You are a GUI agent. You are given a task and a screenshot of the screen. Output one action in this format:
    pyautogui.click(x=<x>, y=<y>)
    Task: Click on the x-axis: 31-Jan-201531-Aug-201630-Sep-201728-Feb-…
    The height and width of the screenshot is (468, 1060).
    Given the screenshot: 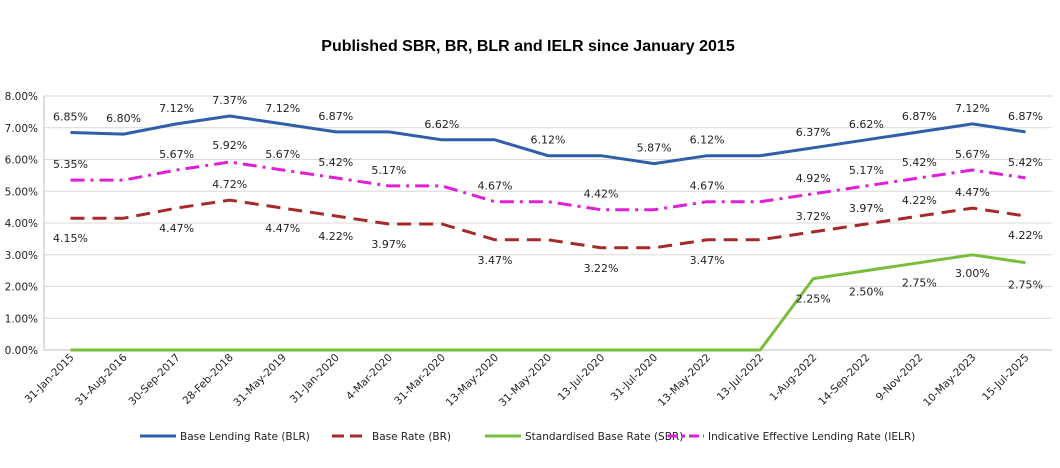 What is the action you would take?
    pyautogui.click(x=537, y=379)
    